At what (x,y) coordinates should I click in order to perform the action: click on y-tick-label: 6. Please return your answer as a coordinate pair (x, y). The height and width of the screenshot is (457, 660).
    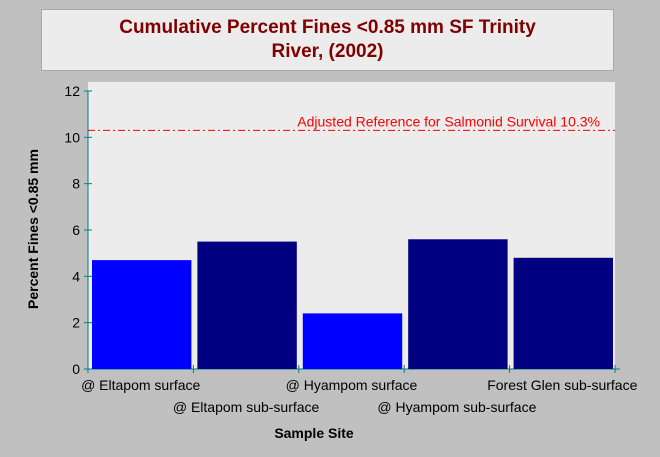
    Looking at the image, I should click on (76, 230).